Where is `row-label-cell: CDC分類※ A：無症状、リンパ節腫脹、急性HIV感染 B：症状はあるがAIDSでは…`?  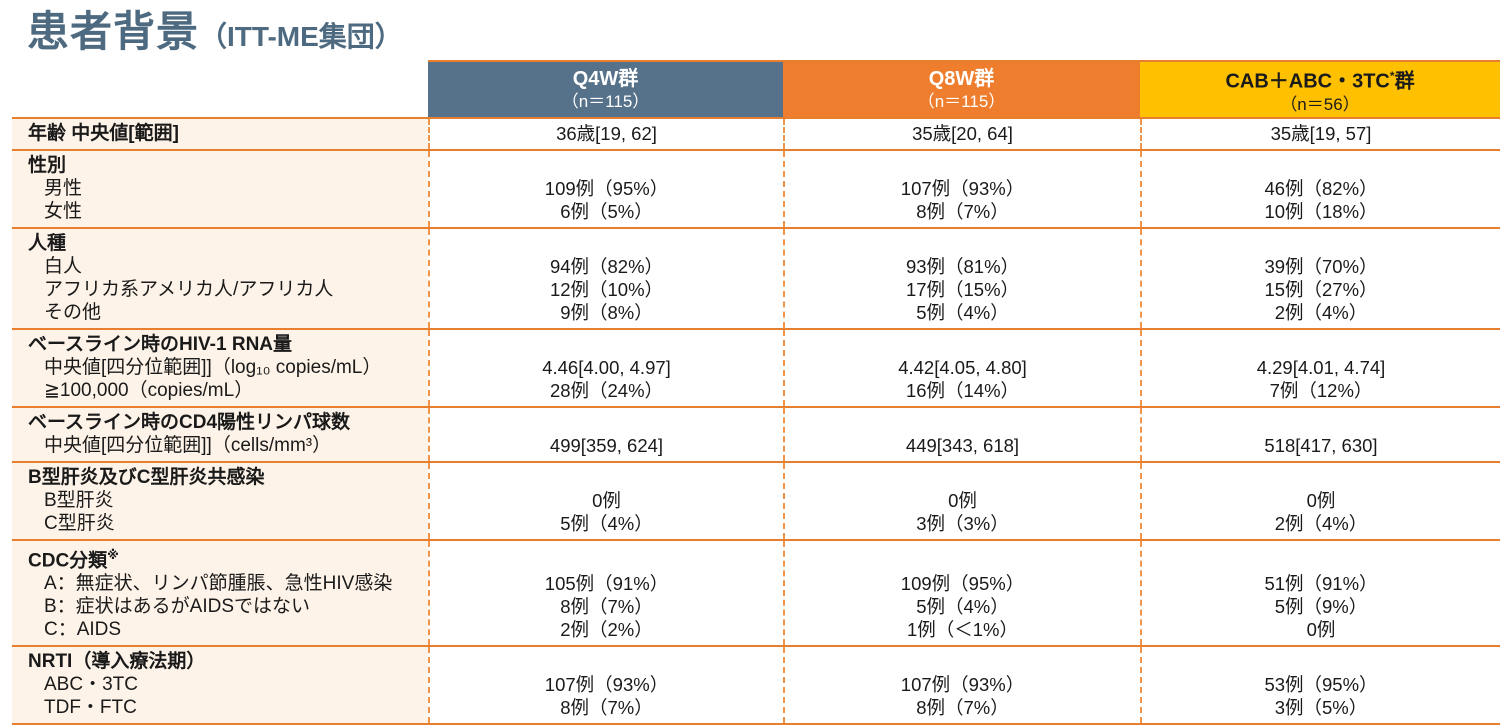 row-label-cell: CDC分類※ A：無症状、リンパ節腫脹、急性HIV感染 B：症状はあるがAIDSでは… is located at coordinates (220, 593).